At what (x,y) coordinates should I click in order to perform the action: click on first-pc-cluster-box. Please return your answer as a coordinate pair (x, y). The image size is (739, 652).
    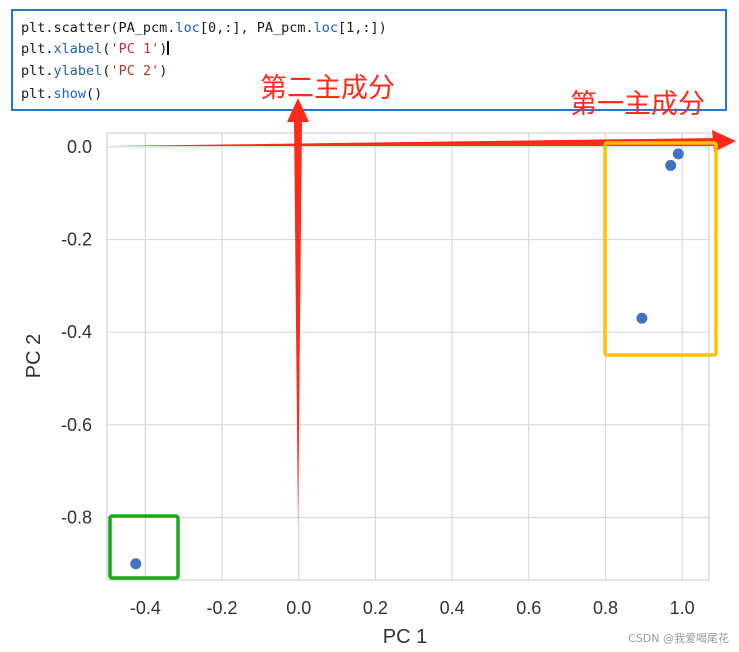
    Looking at the image, I should click on (660, 249).